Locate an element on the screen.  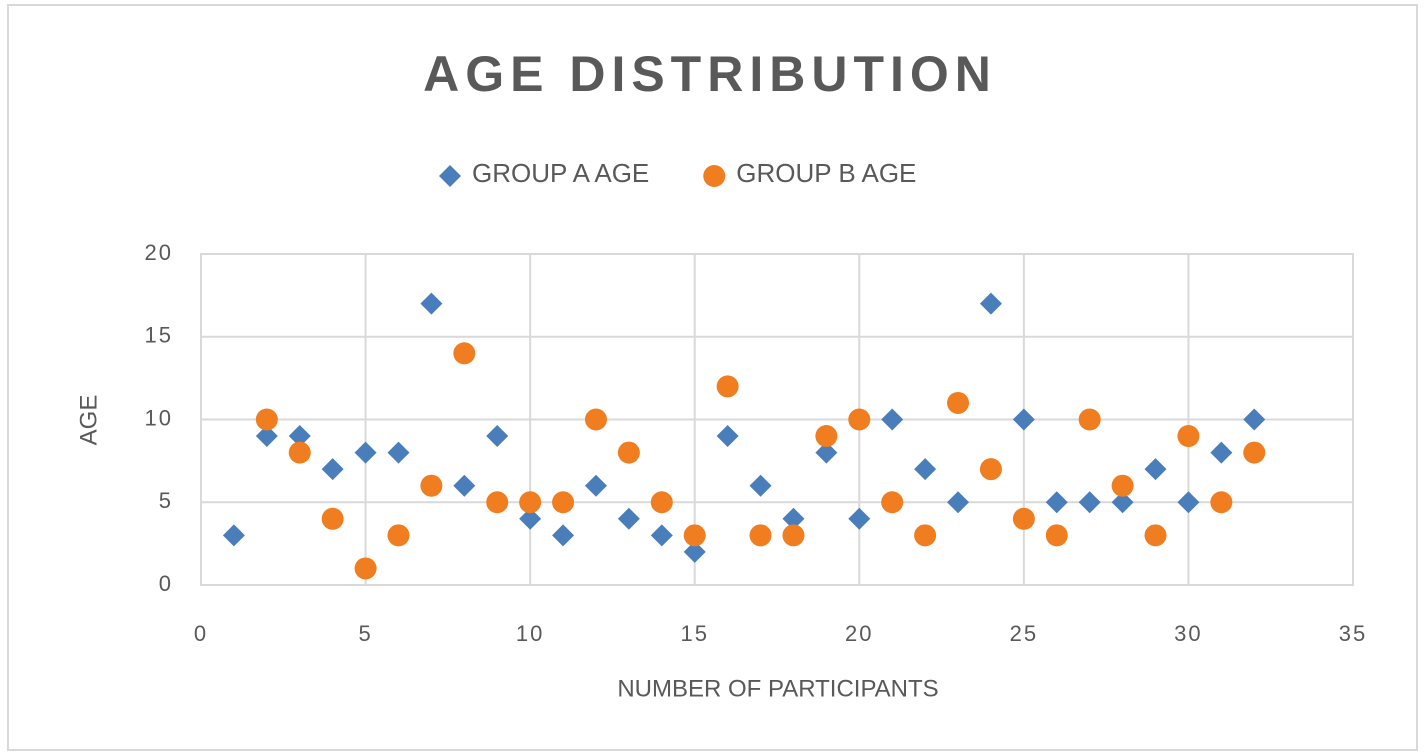
y-tick-label: 5 is located at coordinates (166, 500).